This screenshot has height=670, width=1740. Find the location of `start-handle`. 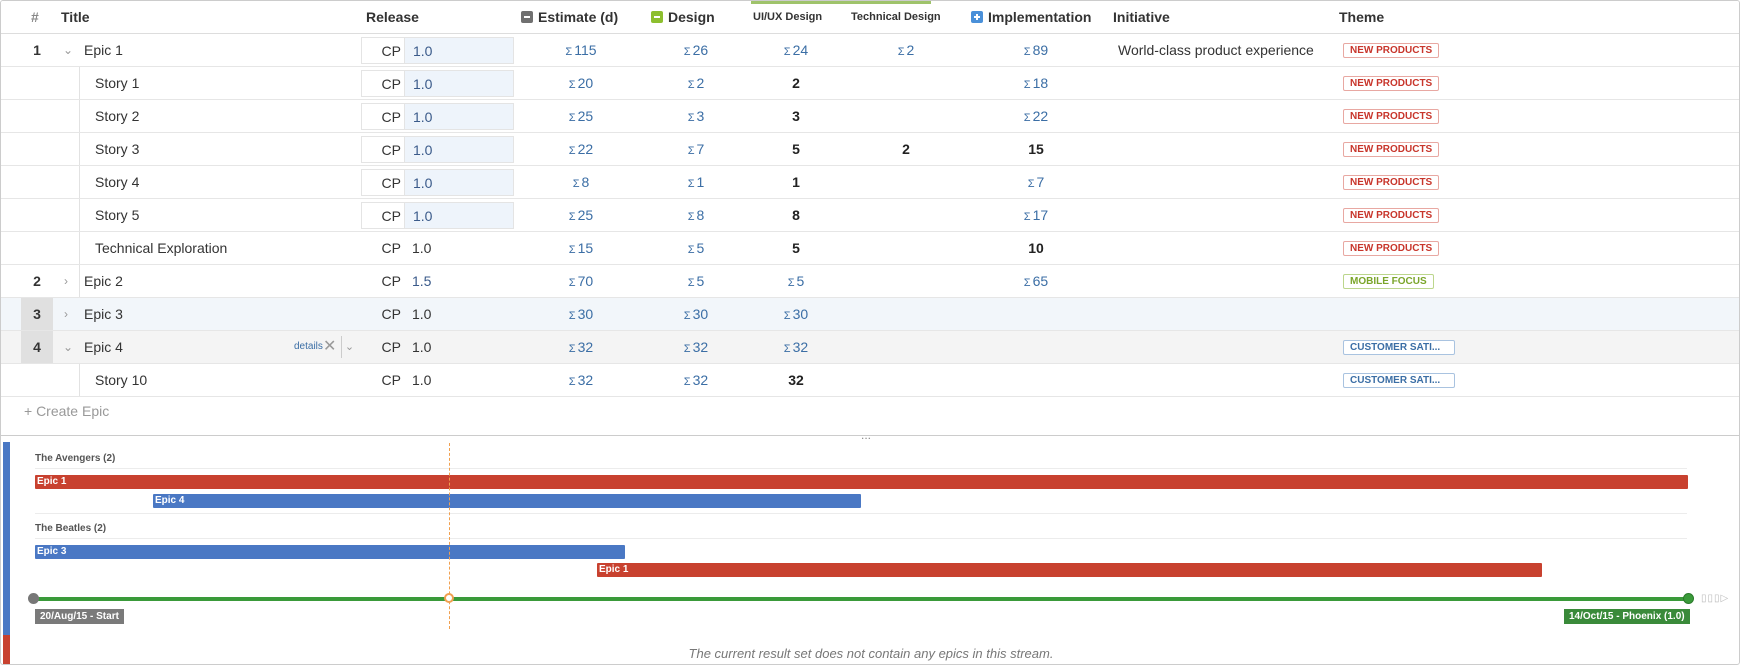

start-handle is located at coordinates (33, 598).